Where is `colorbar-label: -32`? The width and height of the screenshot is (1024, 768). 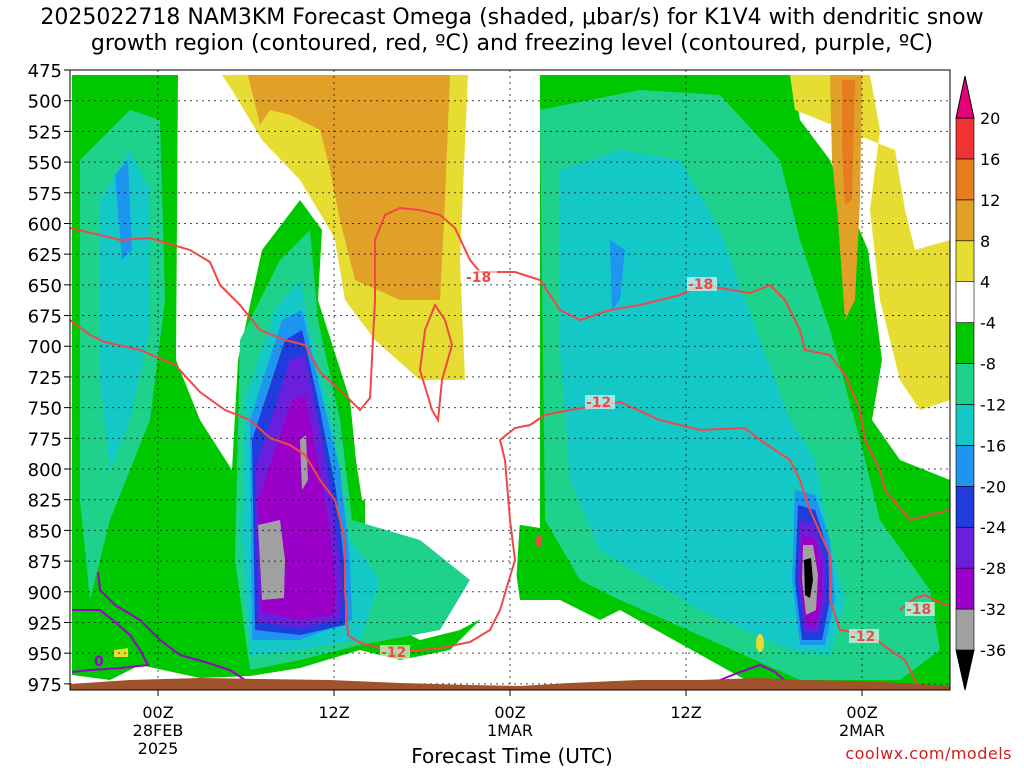
colorbar-label: -32 is located at coordinates (993, 609).